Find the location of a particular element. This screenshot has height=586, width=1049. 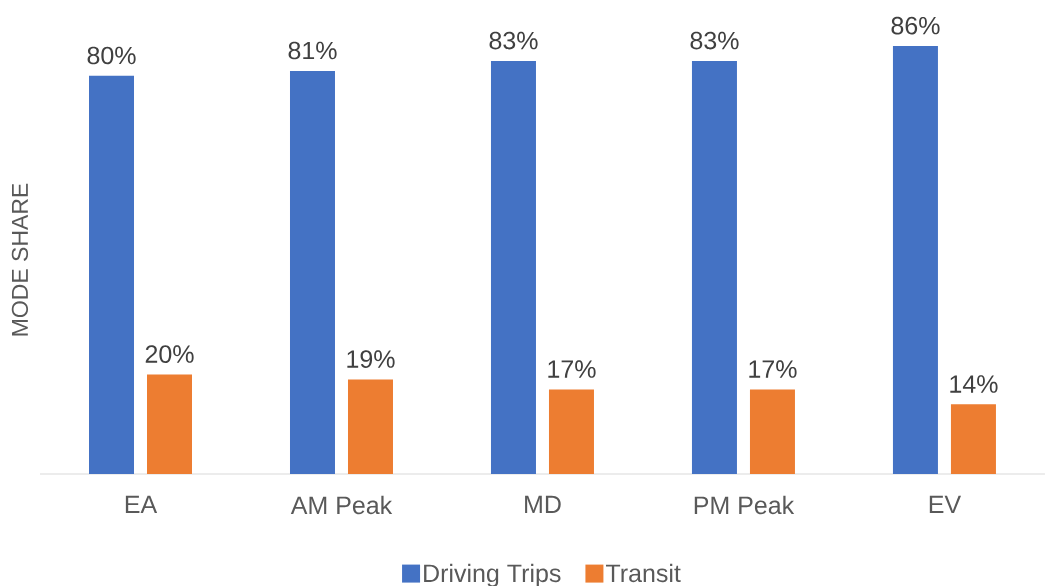

x-tick-label: EA is located at coordinates (141, 504).